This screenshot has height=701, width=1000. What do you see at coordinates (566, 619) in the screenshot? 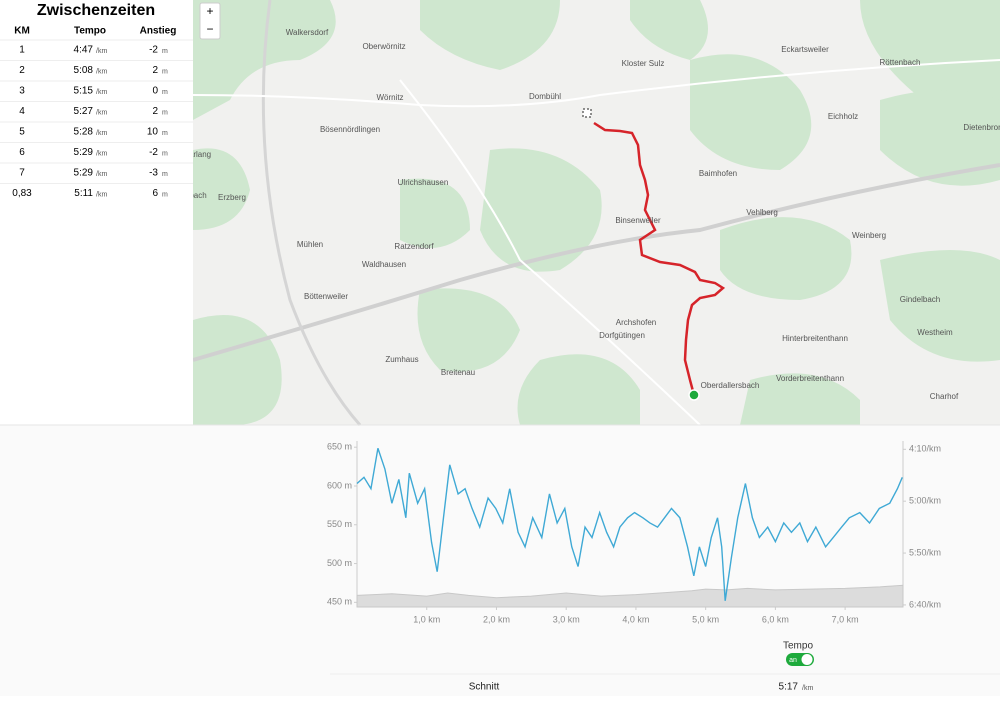
I see `x-tick-label: 3,0 km` at bounding box center [566, 619].